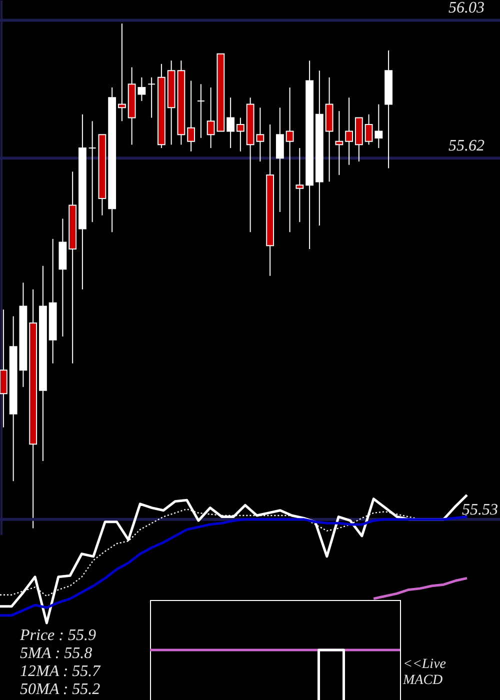  I want to click on text: <<Live MACD, so click(424, 672).